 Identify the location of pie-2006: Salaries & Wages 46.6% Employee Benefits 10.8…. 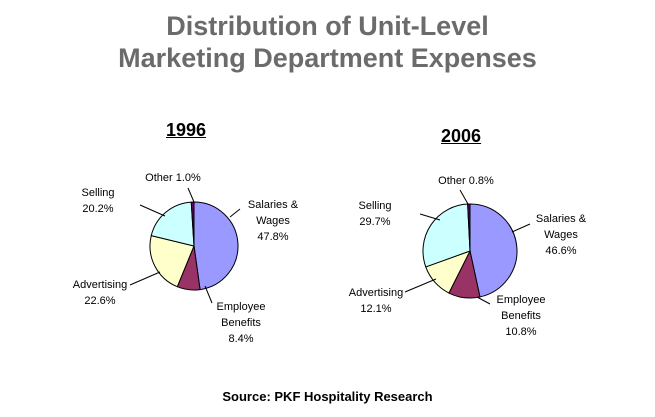
(468, 256).